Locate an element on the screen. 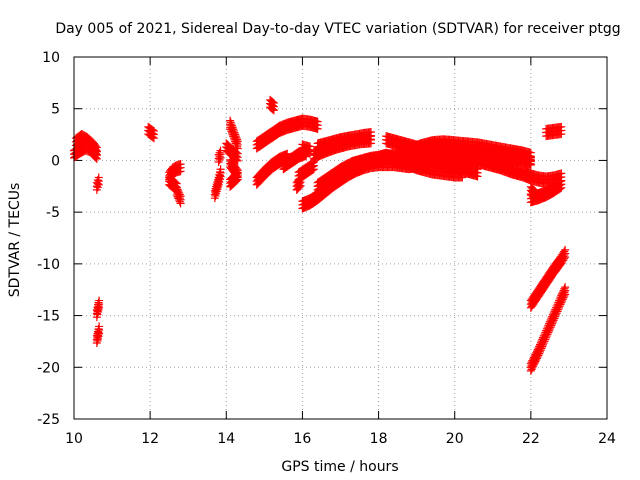 The height and width of the screenshot is (480, 640). y-tick-label: -20 is located at coordinates (48, 368).